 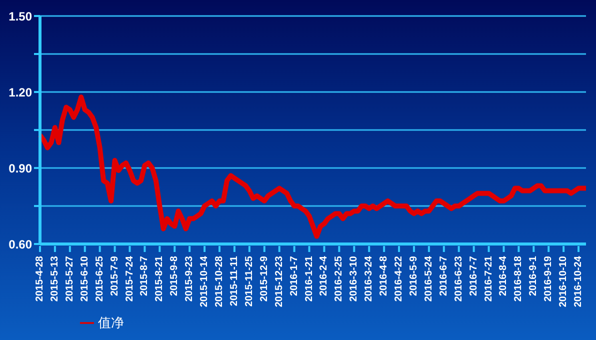 What do you see at coordinates (204, 282) in the screenshot?
I see `x-tick-label: 2015-10-14` at bounding box center [204, 282].